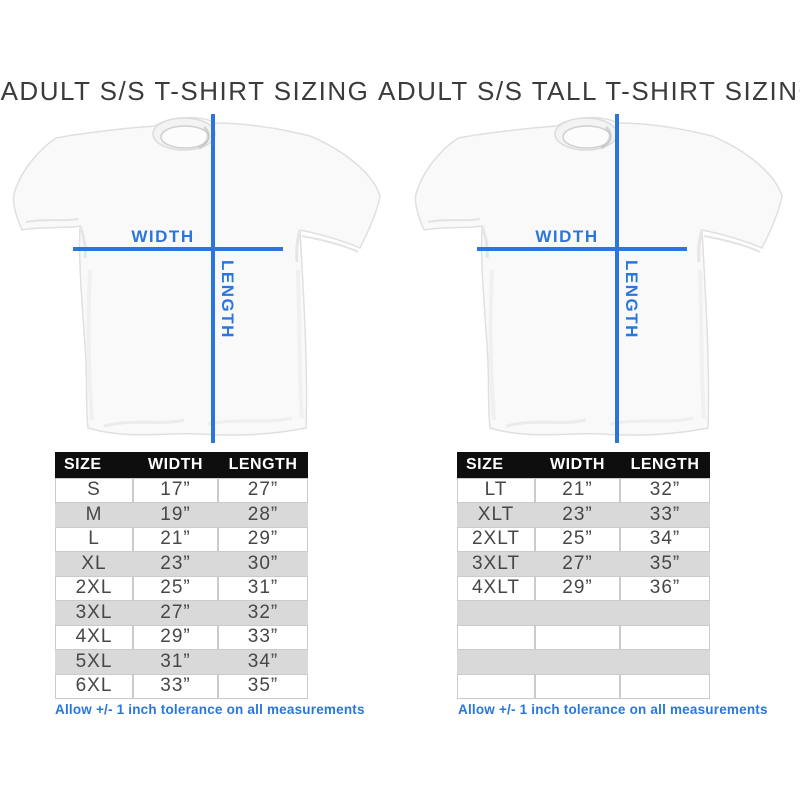 The image size is (800, 800). I want to click on table-row: L 21” 29”, so click(181, 539).